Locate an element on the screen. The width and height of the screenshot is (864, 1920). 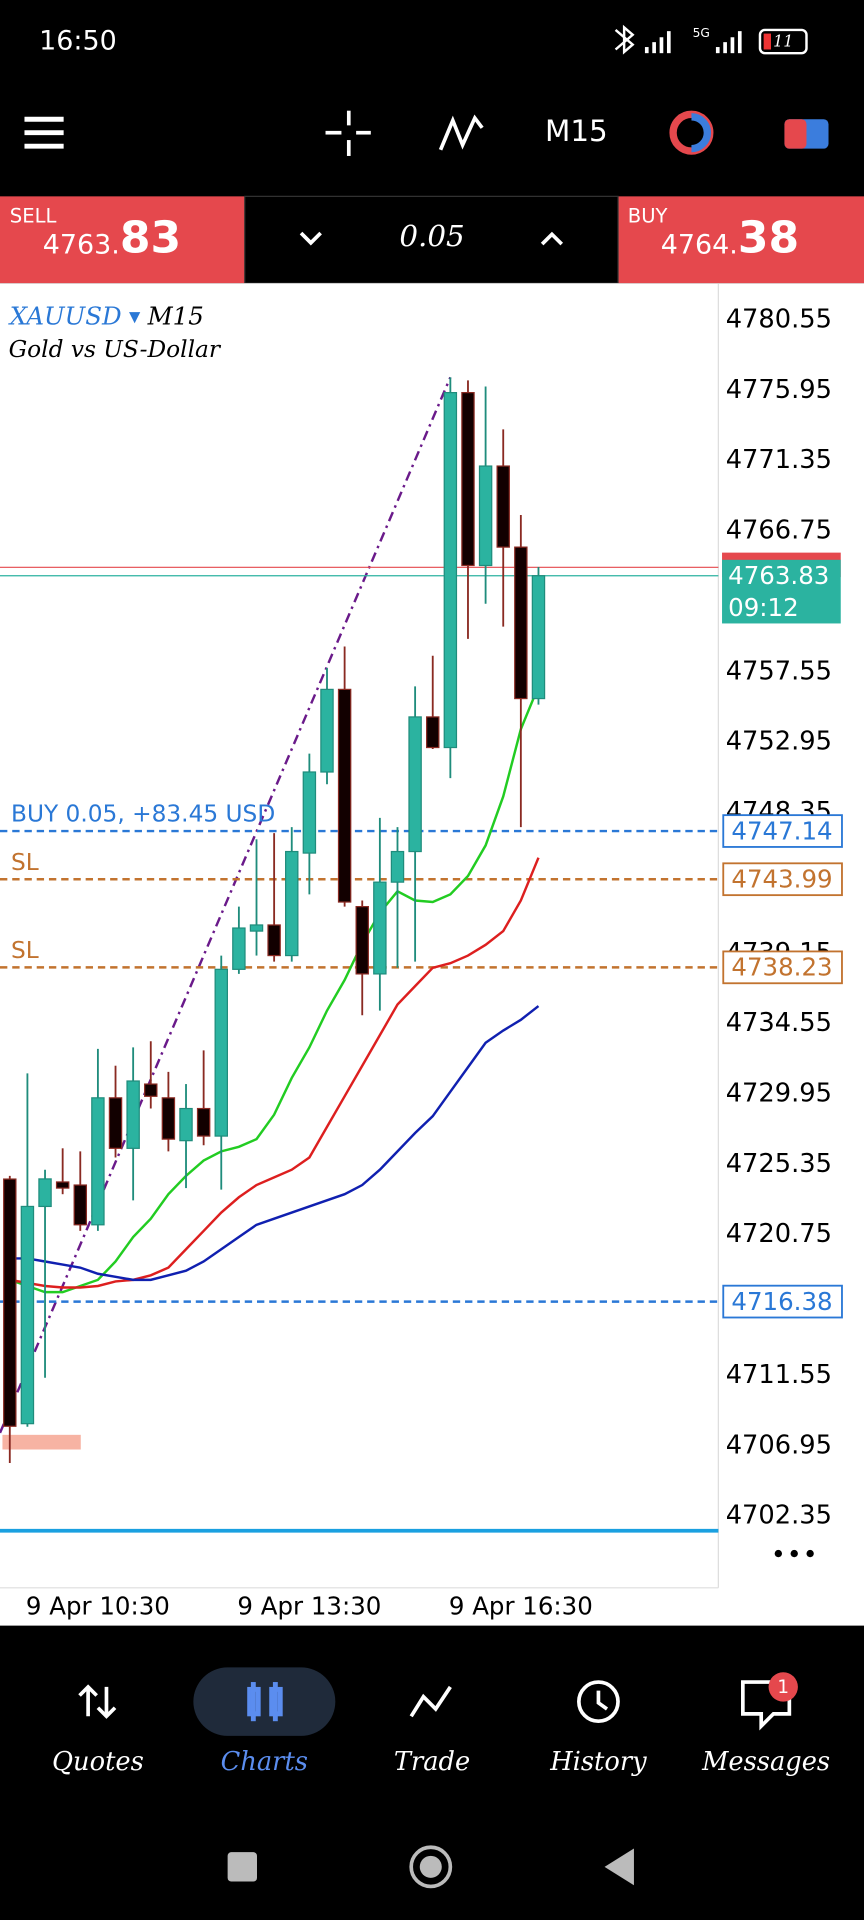
buy-price-big: 38 is located at coordinates (768, 237).